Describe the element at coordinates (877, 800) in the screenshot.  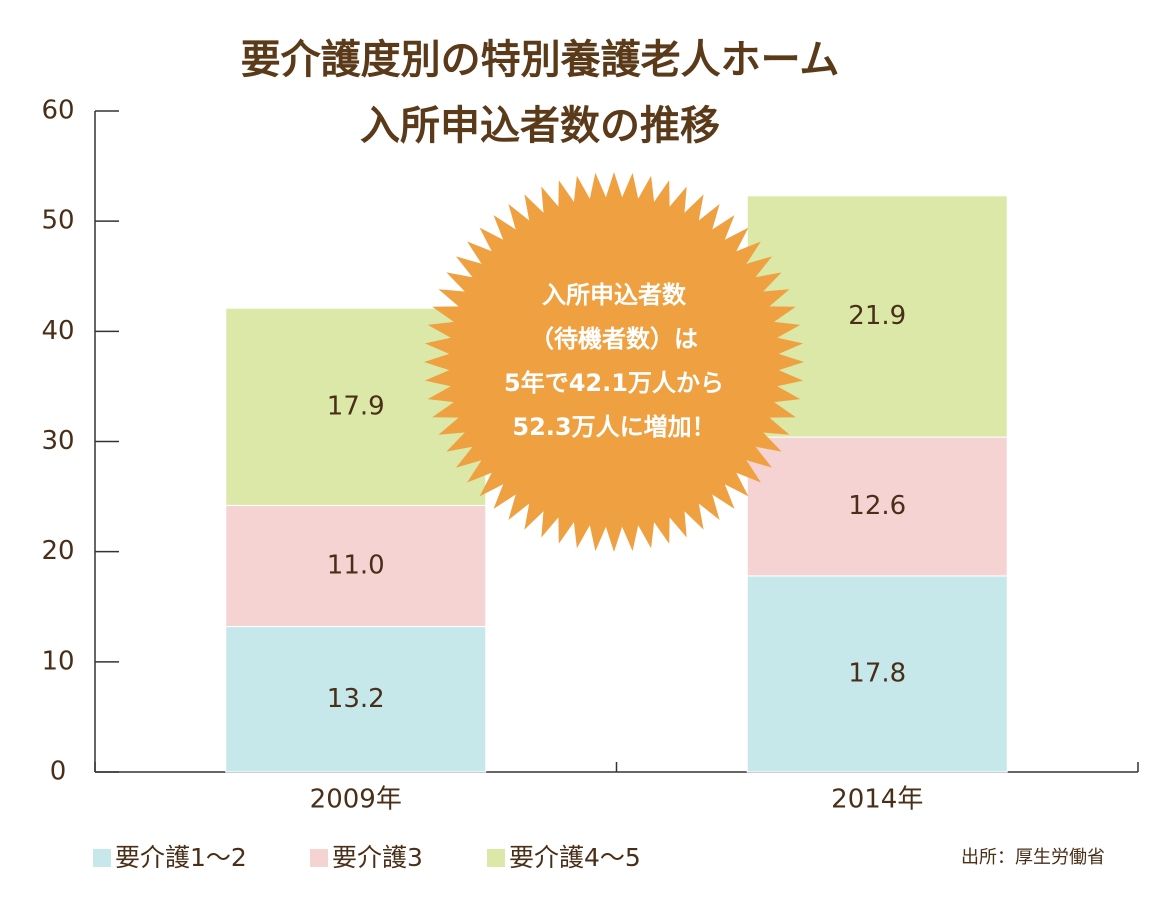
I see `x-tick-label: 2014年` at that location.